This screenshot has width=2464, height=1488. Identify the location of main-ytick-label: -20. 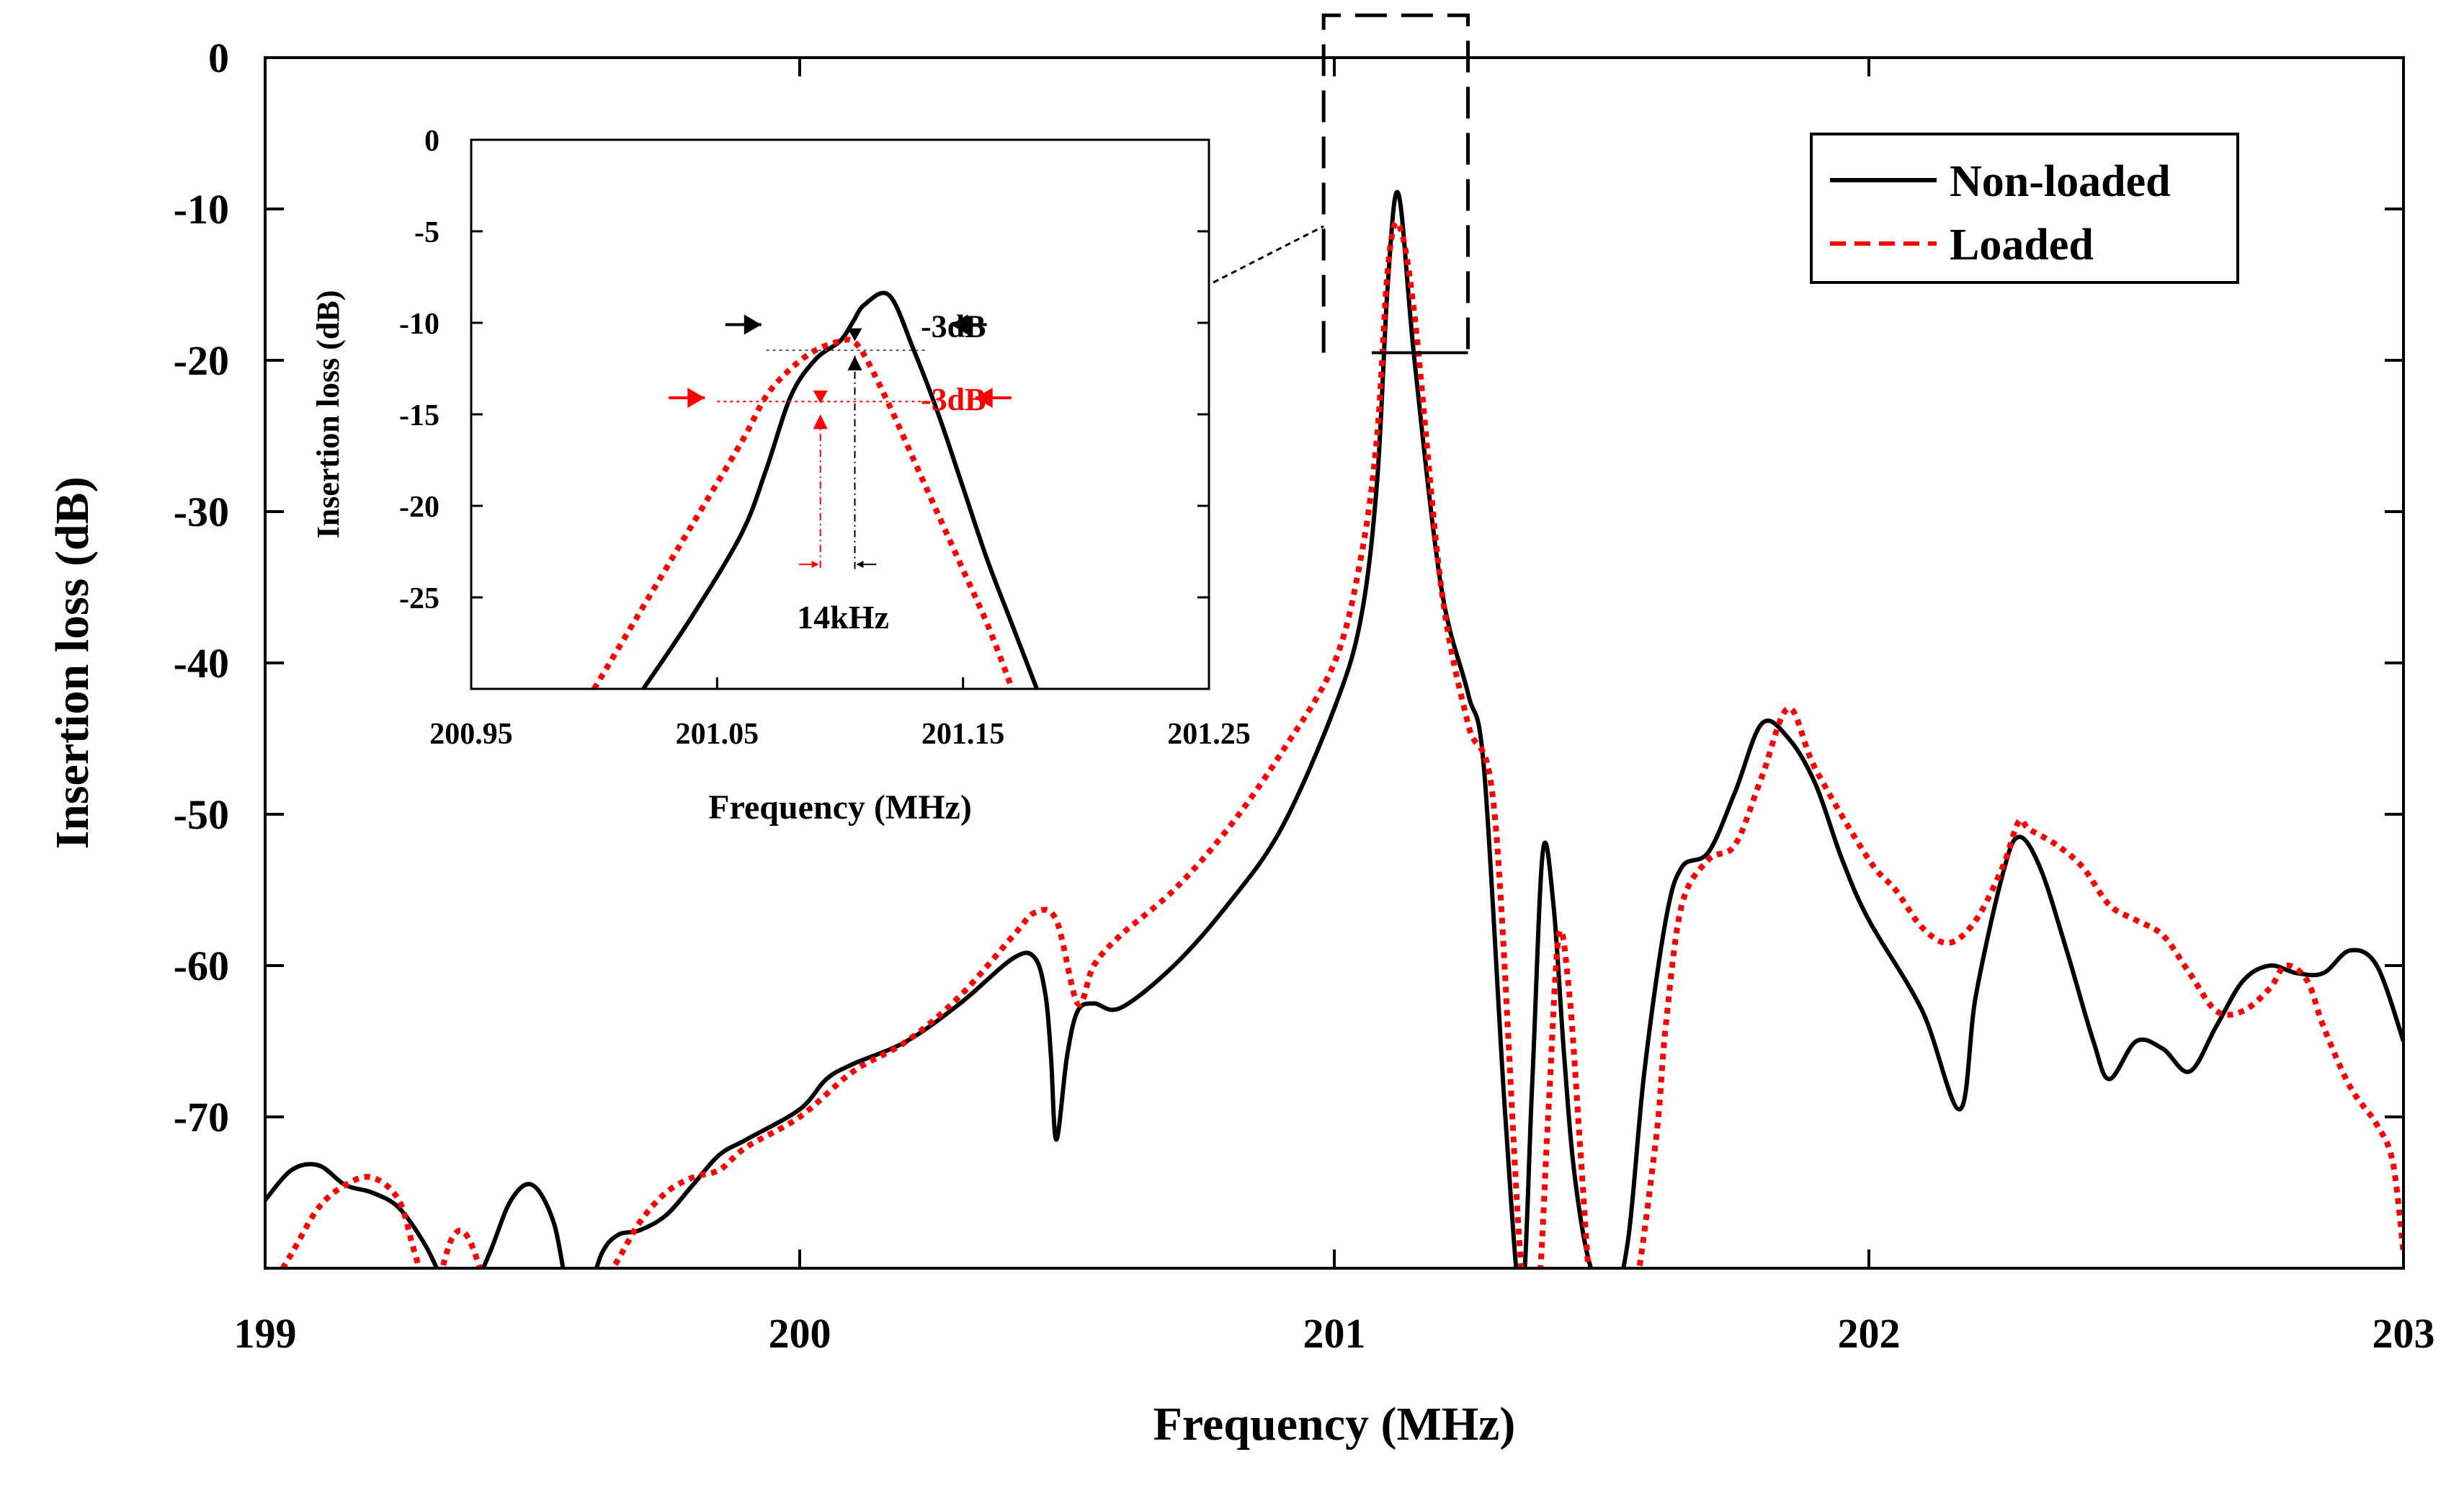
(201, 360).